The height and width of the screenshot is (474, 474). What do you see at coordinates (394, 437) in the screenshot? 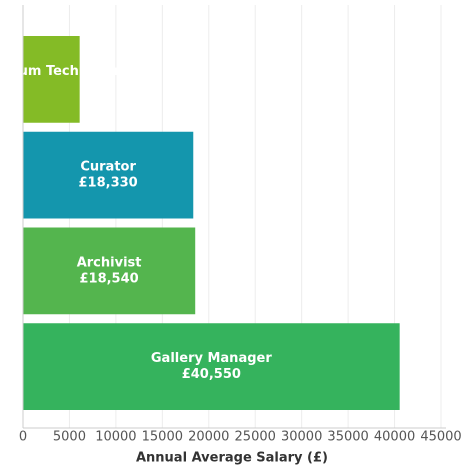
I see `x-tick-label: 40000` at bounding box center [394, 437].